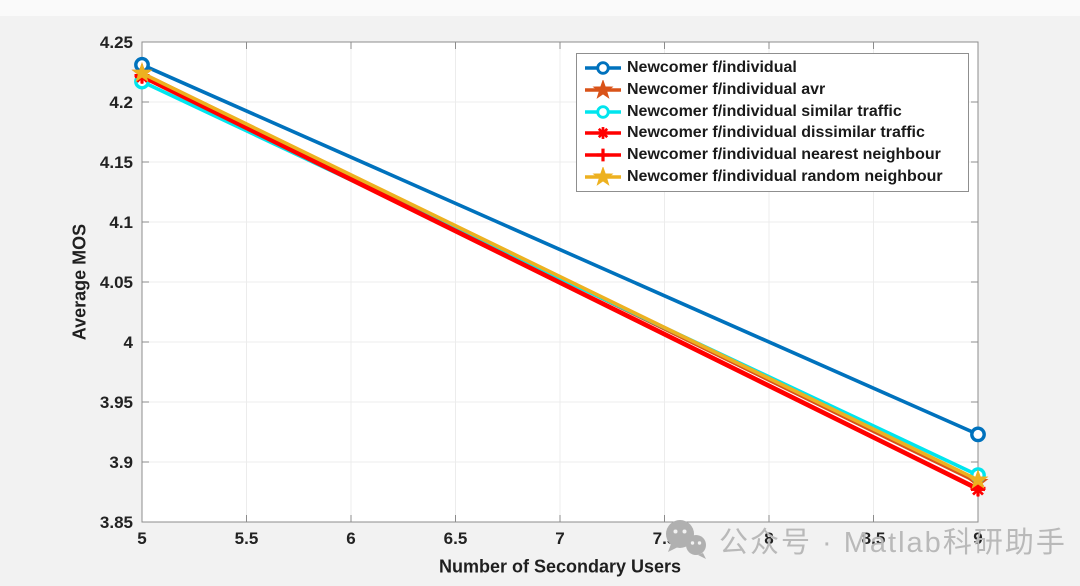 The image size is (1080, 586). I want to click on legend-label: Newcomer f/individual dissimilar traffic, so click(776, 133).